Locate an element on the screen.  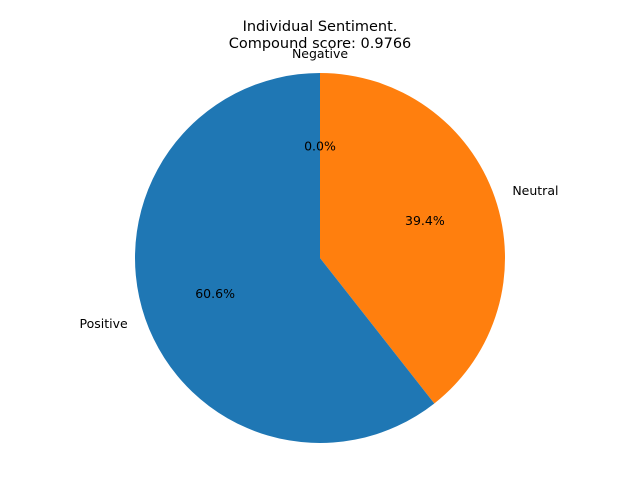
percent-label-negative: 0.0% is located at coordinates (320, 146).